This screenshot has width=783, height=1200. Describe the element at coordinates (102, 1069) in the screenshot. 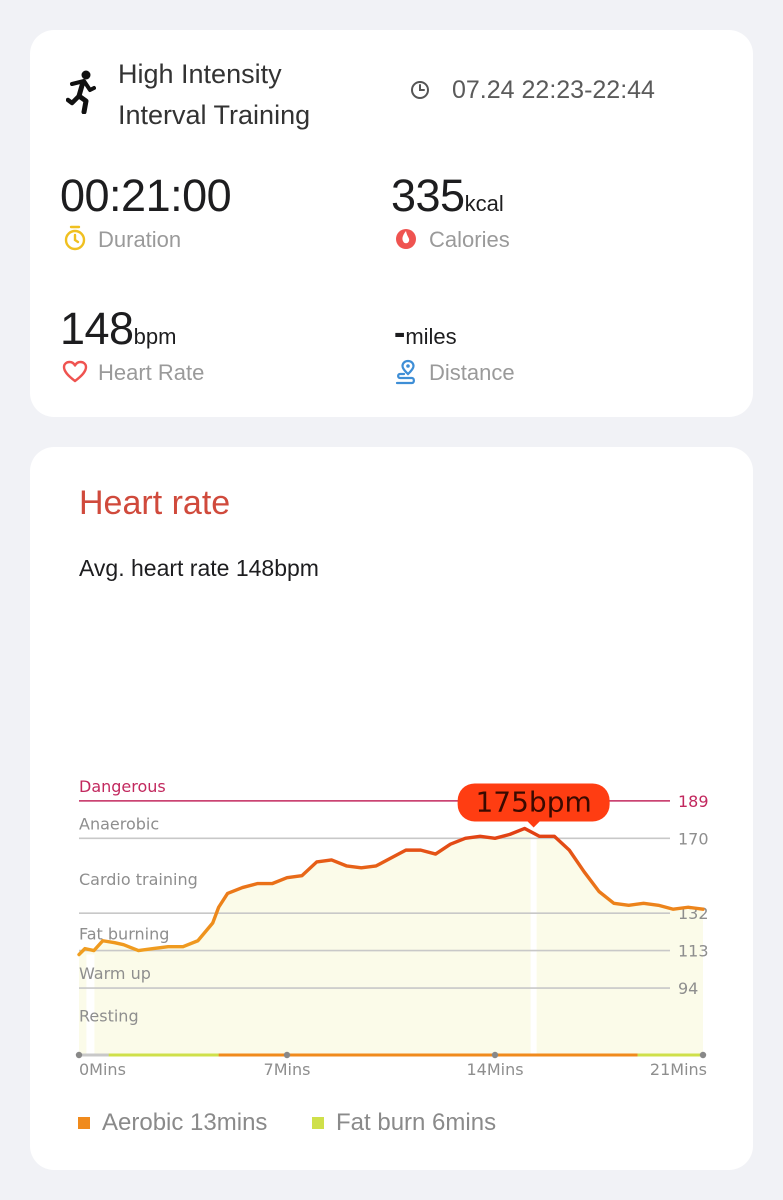

I see `x-tick-label-0: 0Mins` at that location.